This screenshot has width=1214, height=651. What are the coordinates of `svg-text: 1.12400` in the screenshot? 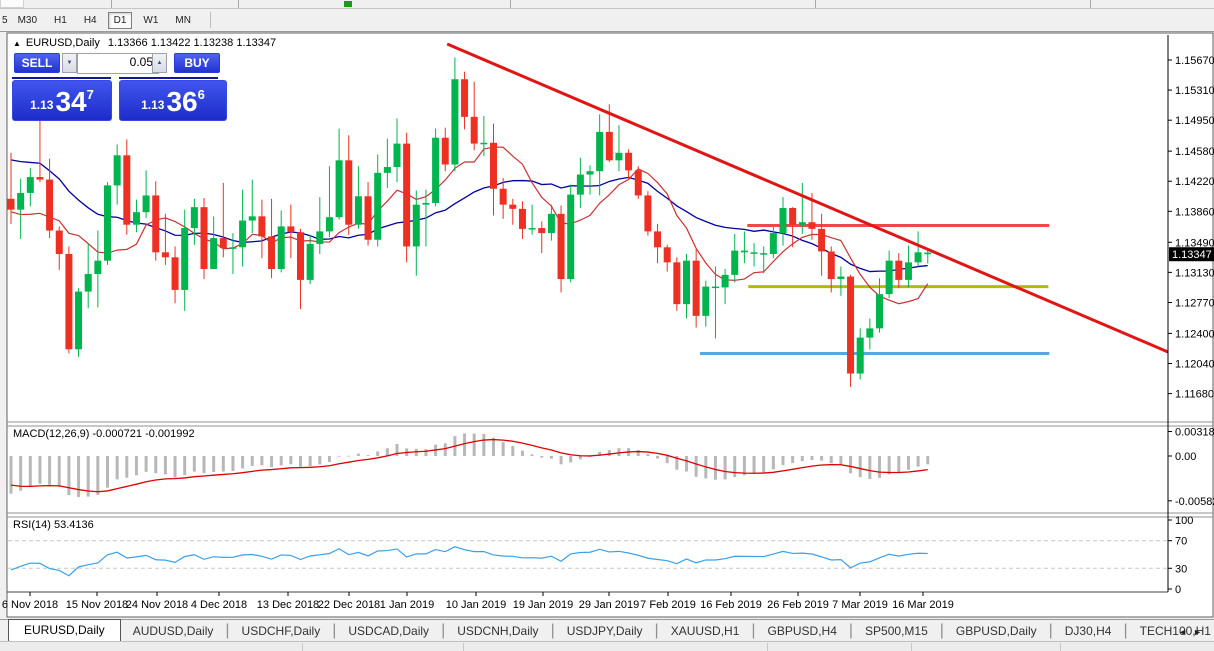 It's located at (1194, 334).